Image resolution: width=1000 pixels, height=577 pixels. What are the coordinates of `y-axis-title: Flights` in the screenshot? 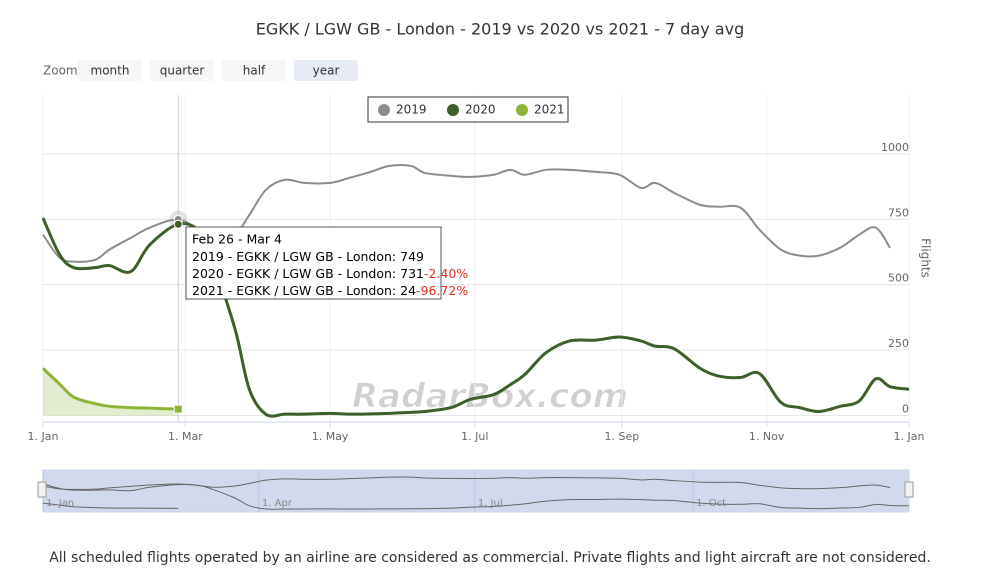 It's located at (926, 258).